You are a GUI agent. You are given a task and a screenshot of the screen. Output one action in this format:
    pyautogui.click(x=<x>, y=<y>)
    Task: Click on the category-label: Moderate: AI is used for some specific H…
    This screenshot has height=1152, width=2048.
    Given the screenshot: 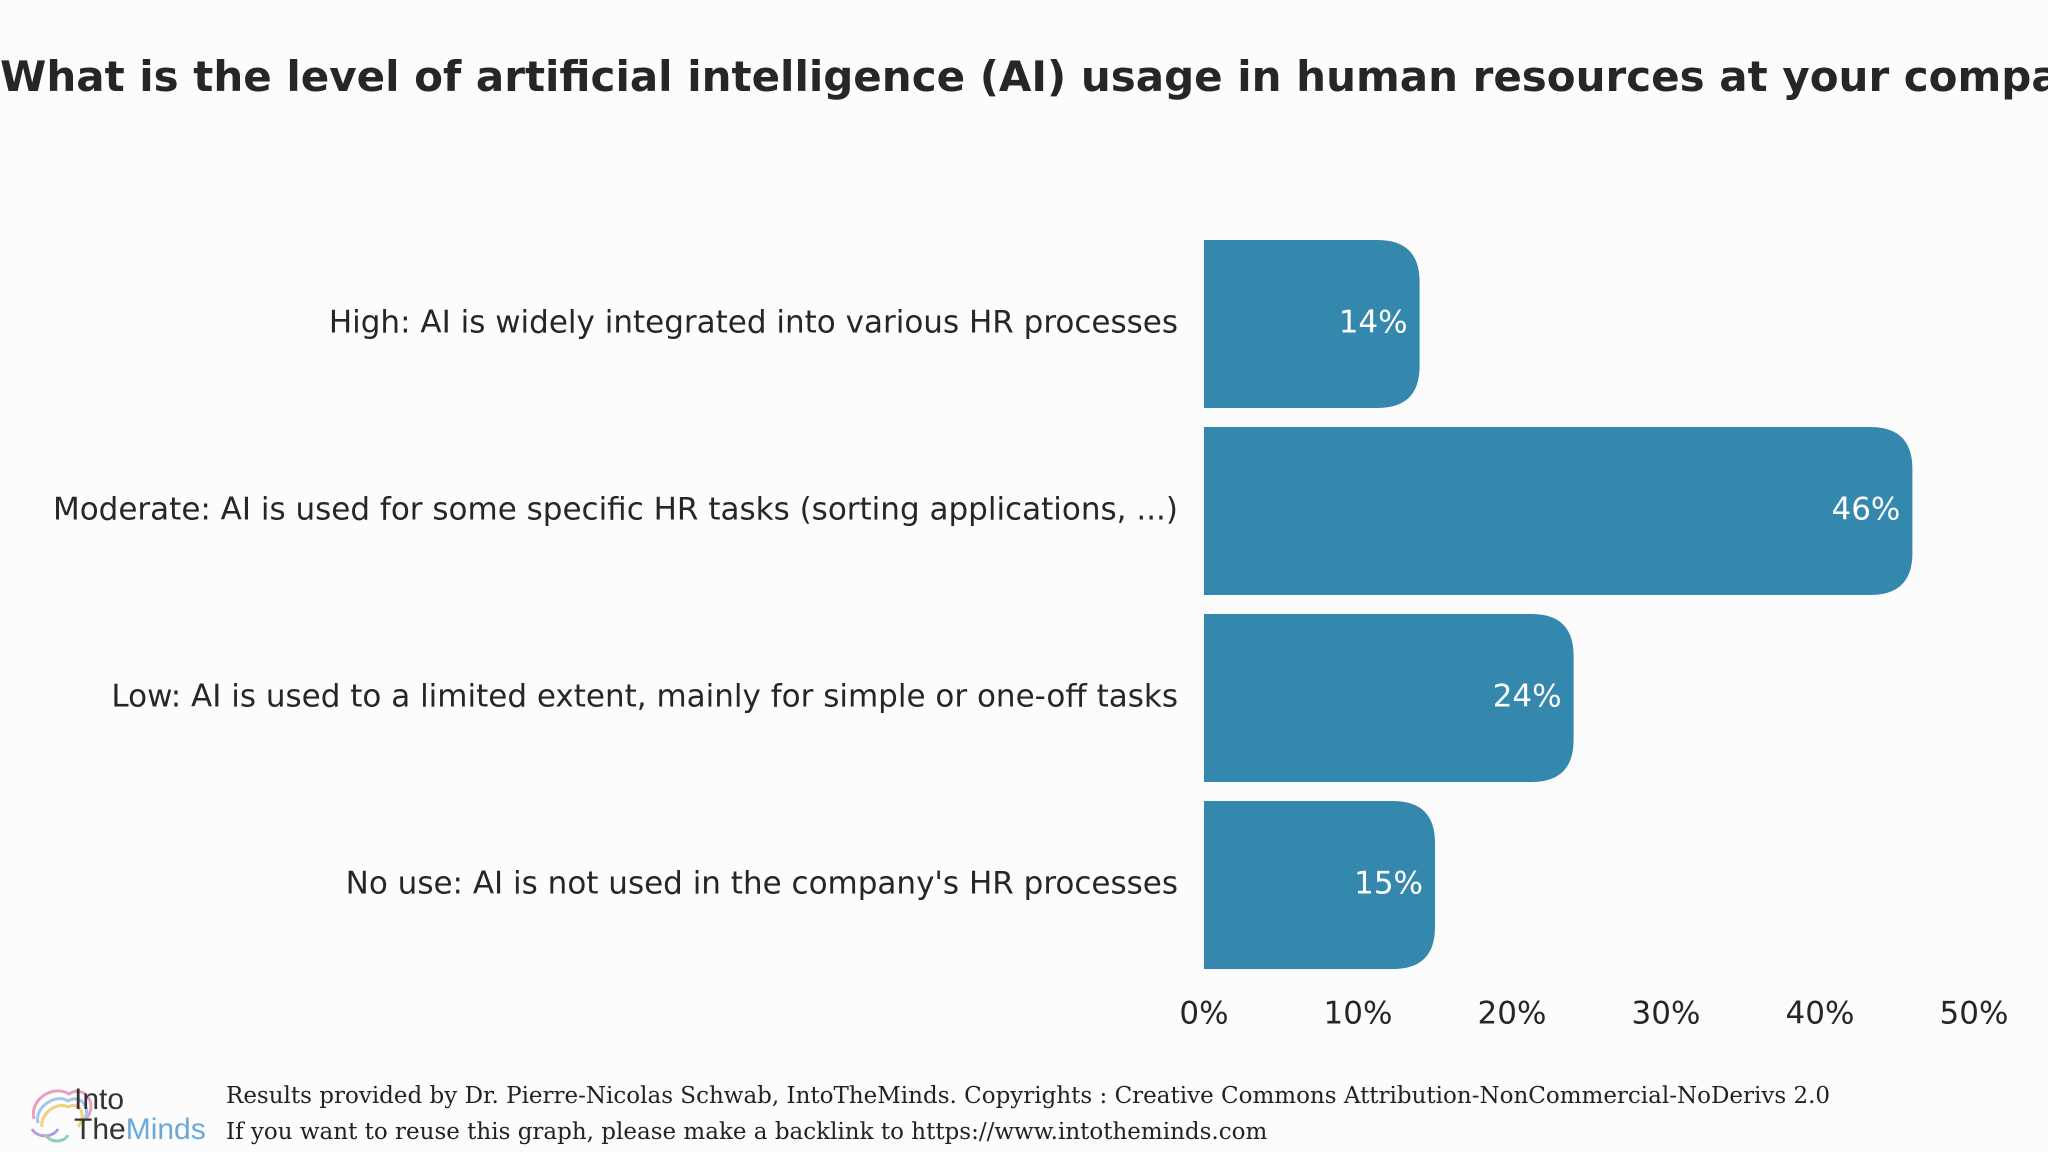 What is the action you would take?
    pyautogui.click(x=615, y=510)
    